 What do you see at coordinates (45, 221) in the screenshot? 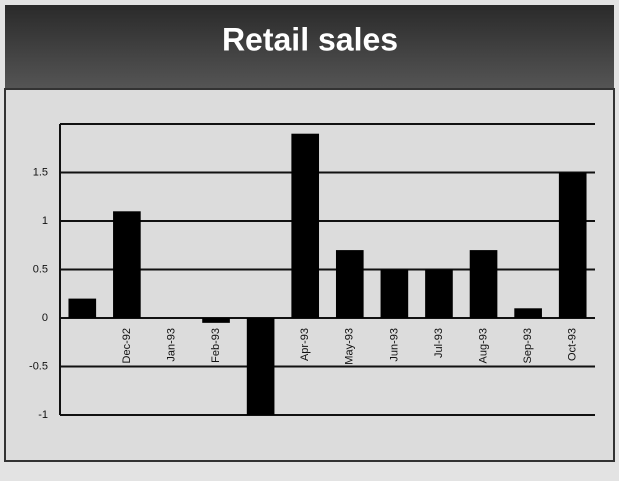
I see `y-tick-label: 1` at bounding box center [45, 221].